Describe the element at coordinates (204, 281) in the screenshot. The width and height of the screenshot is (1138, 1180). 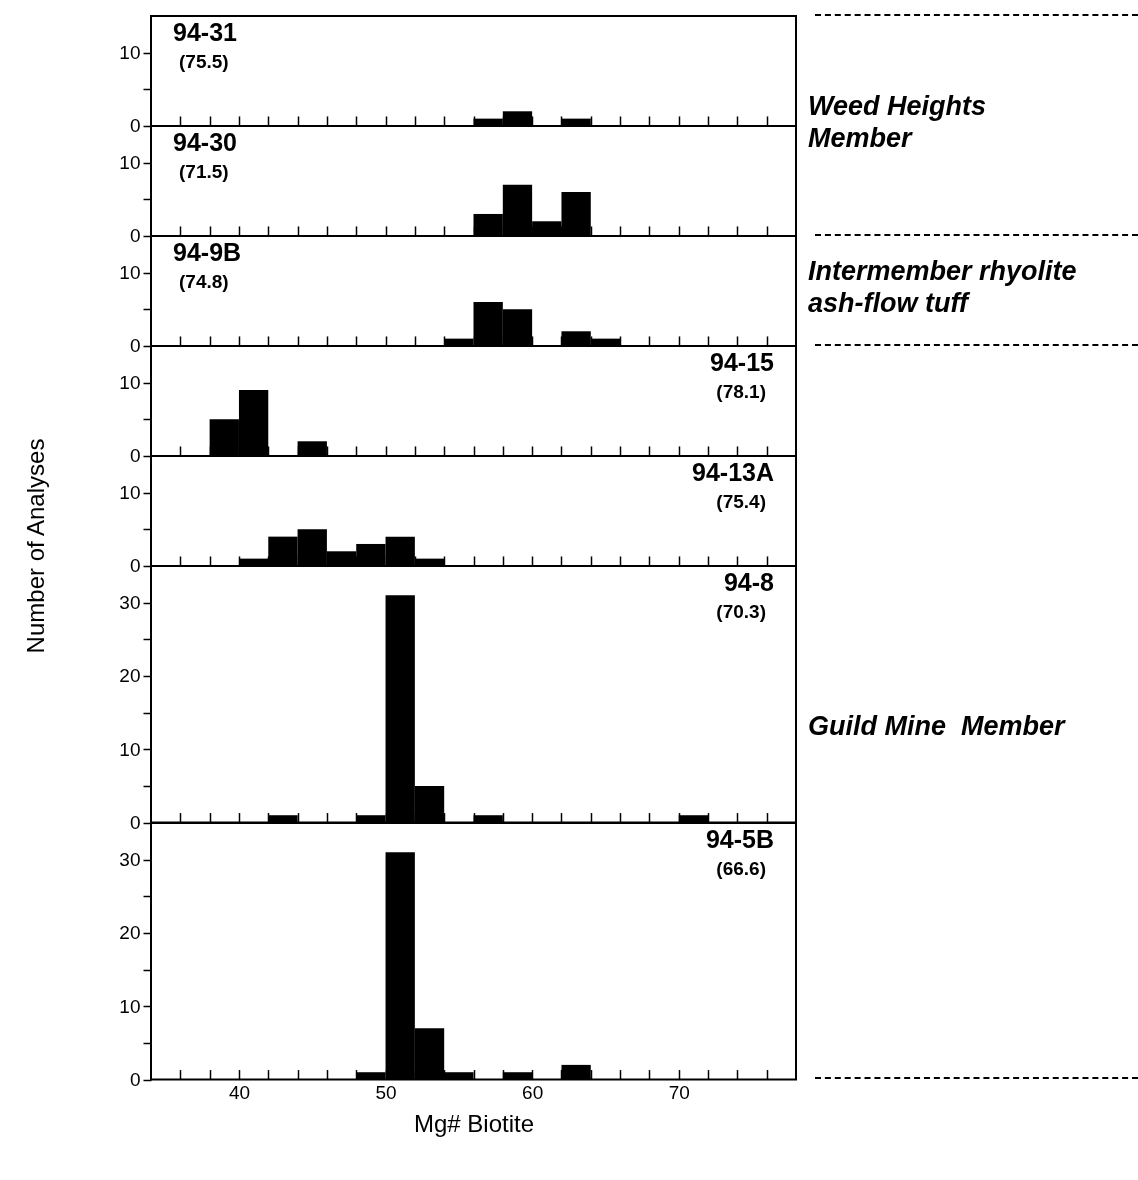
I see `text: (74.8)` at that location.